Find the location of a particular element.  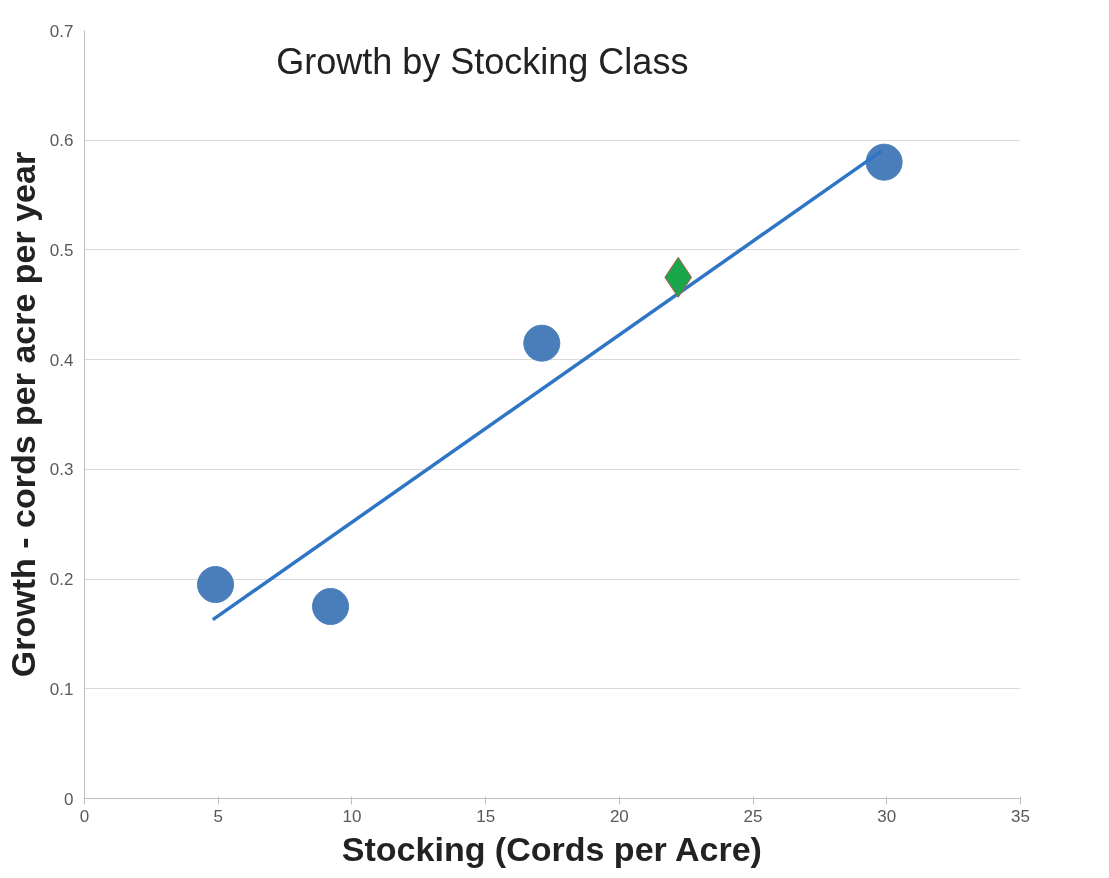

x-tick-label: 25 is located at coordinates (753, 816).